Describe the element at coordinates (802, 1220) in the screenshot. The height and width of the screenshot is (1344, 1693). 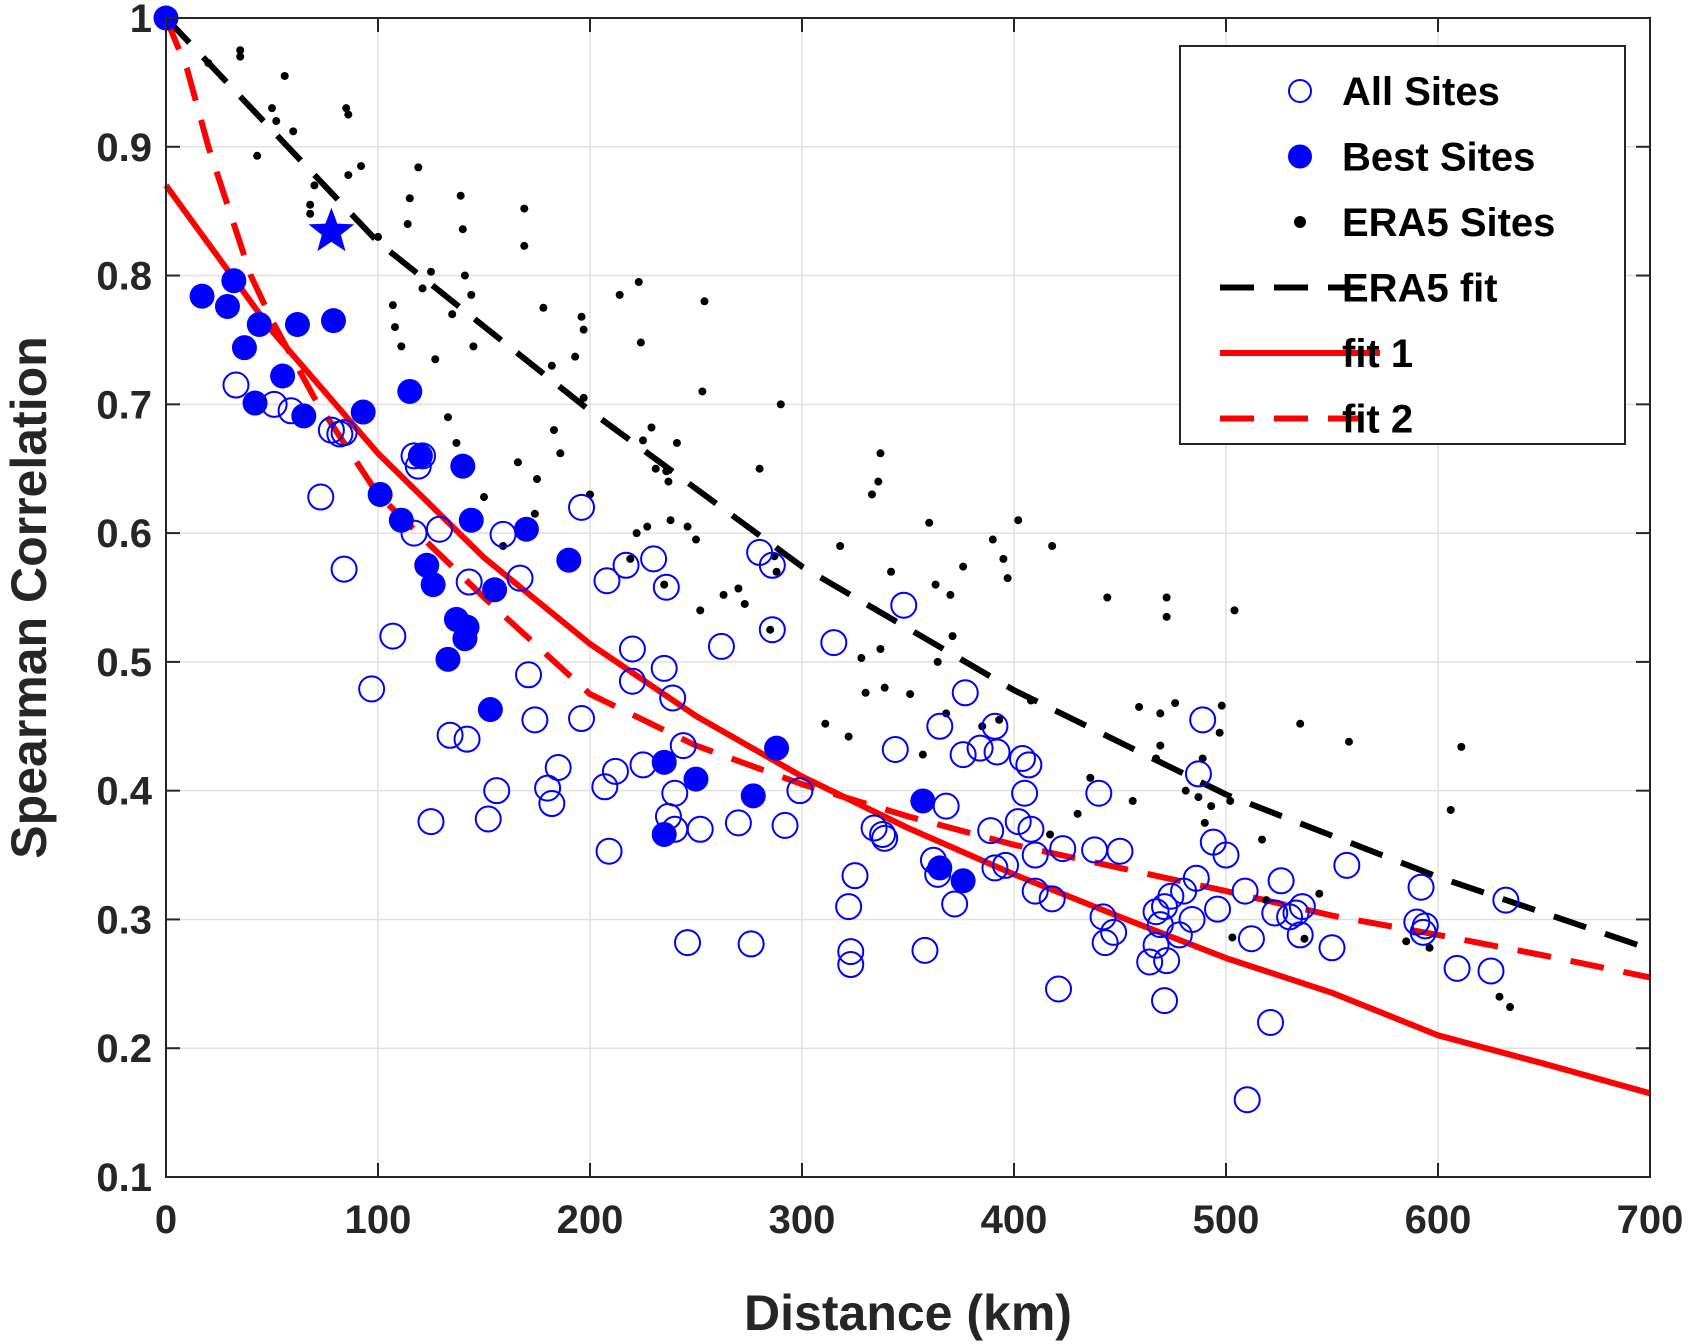
I see `x-tick-label: 300` at that location.